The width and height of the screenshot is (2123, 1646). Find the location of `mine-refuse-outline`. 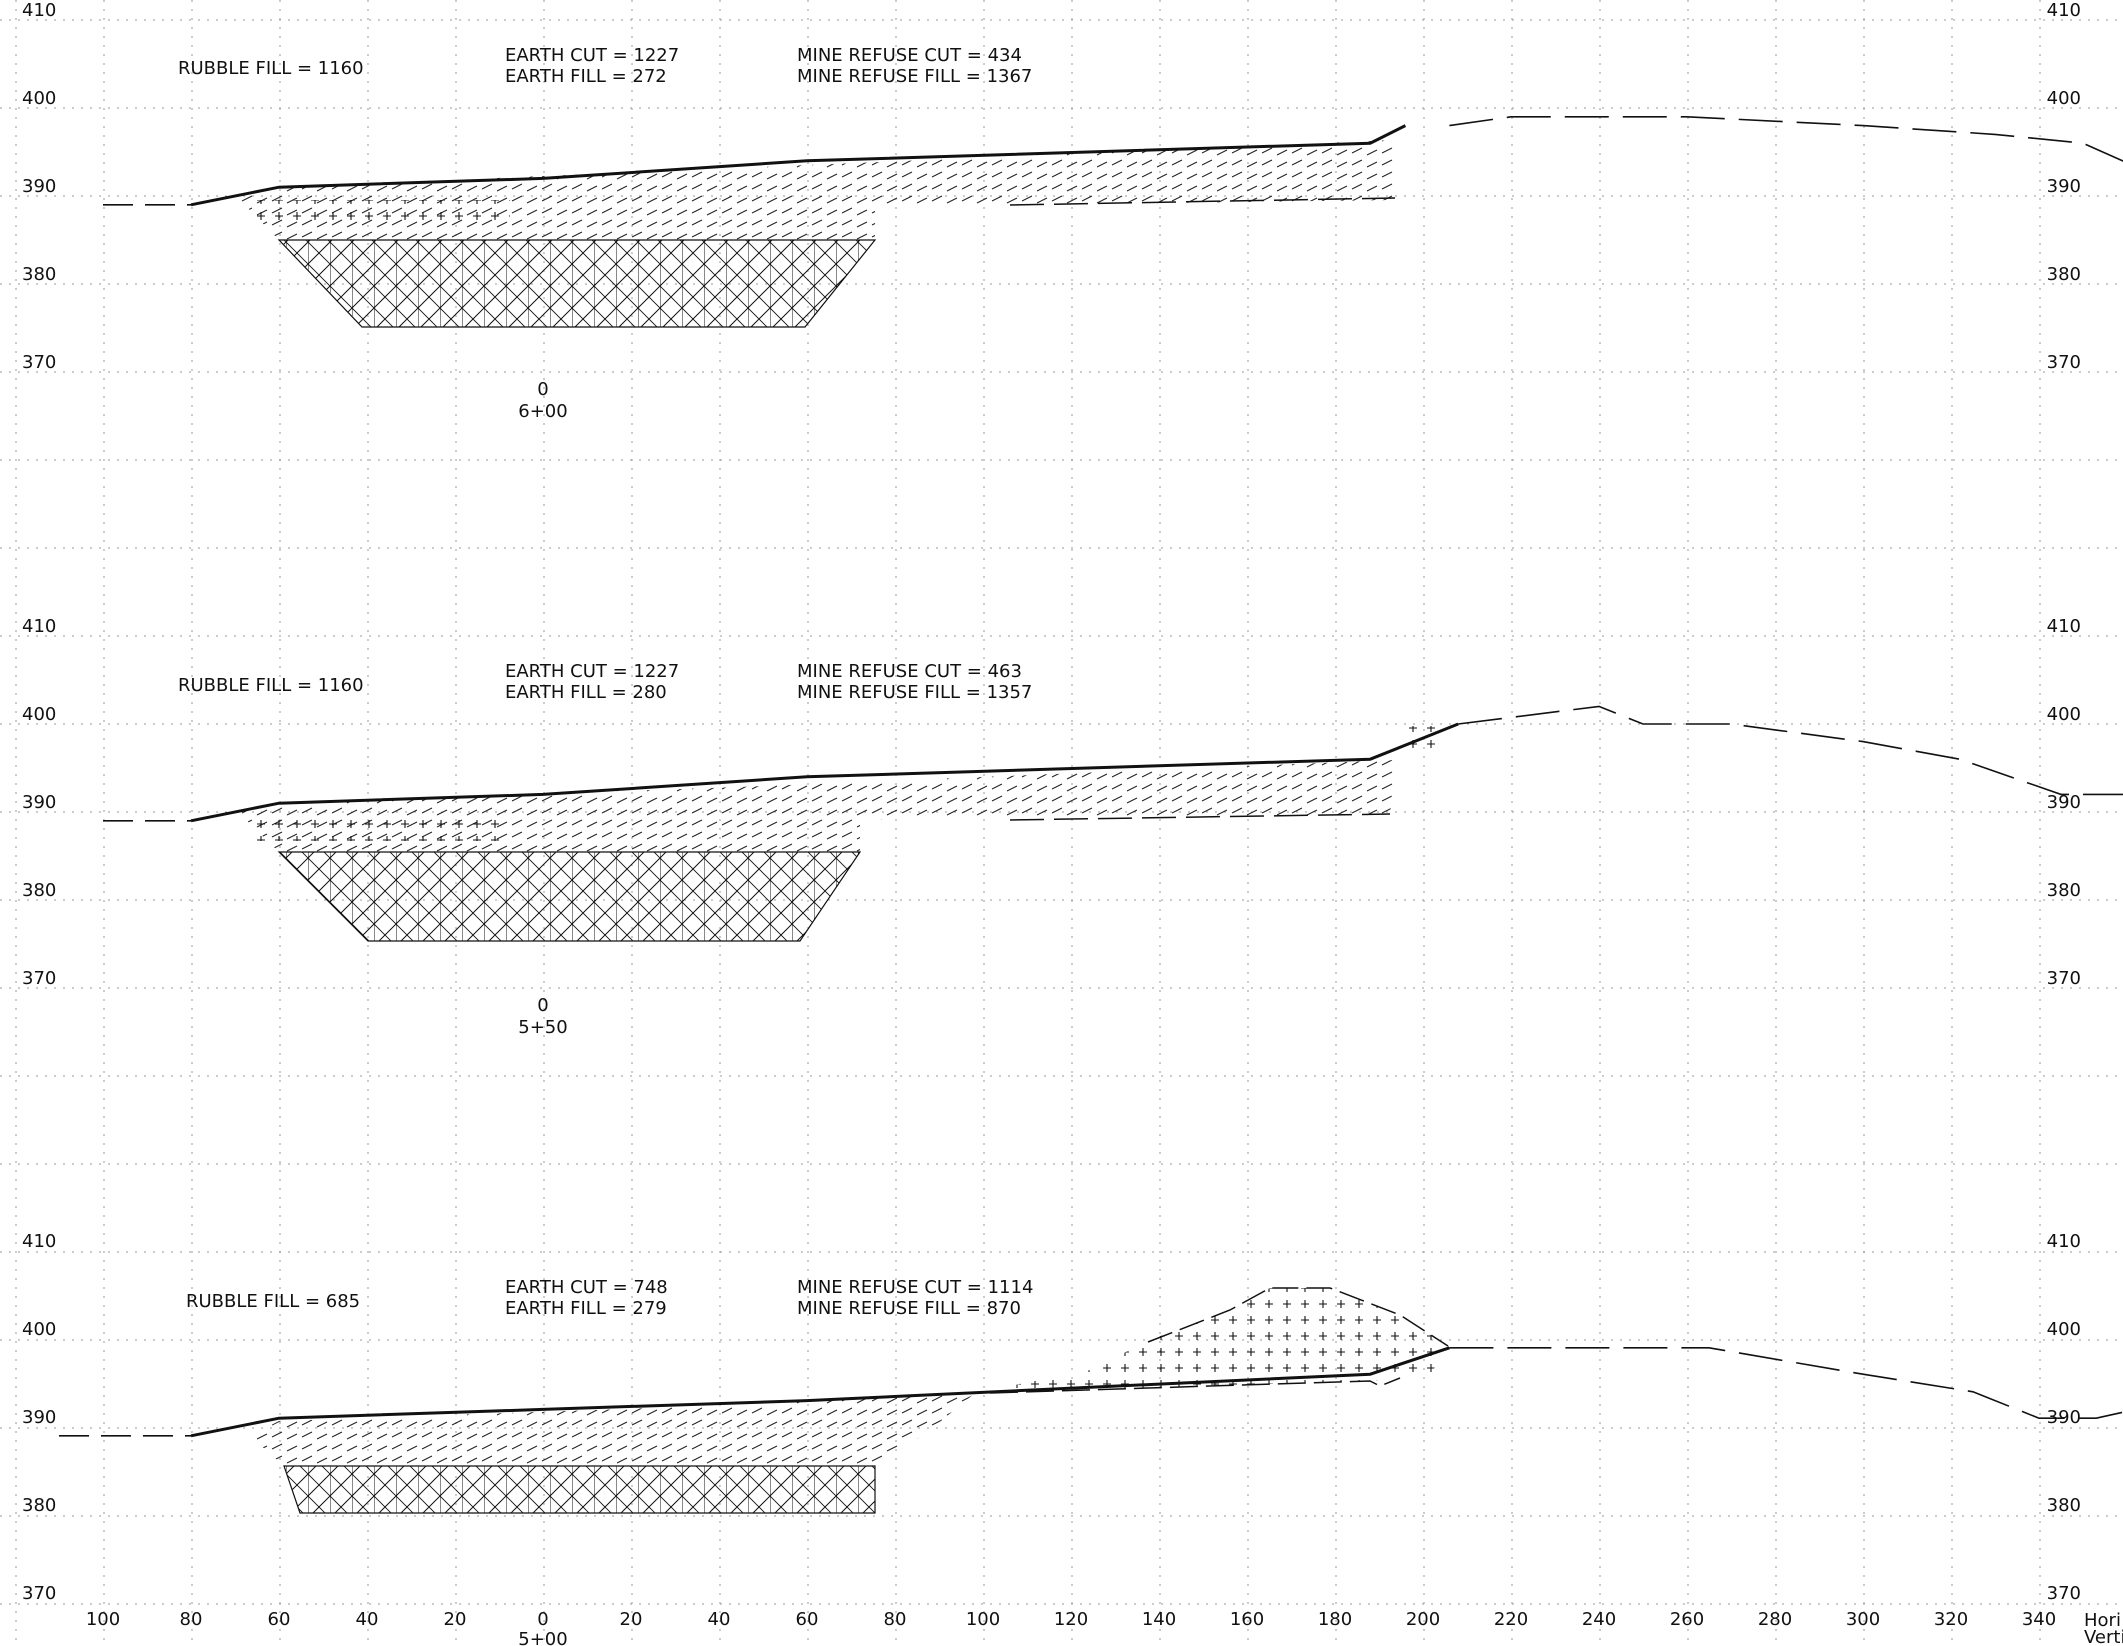

mine-refuse-outline is located at coordinates (1298, 1317).